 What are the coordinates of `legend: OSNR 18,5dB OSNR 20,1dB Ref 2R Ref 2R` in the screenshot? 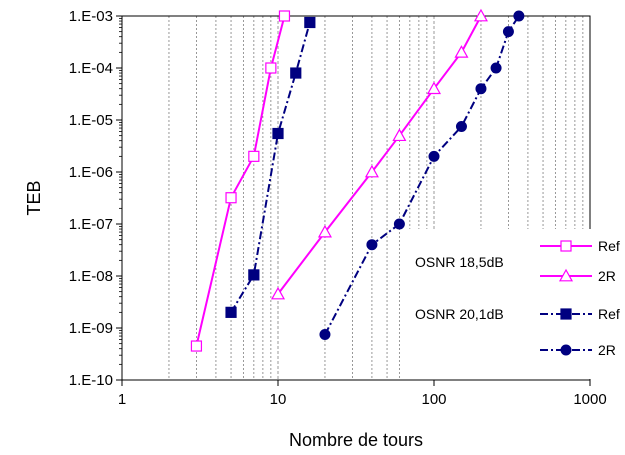 It's located at (514, 304).